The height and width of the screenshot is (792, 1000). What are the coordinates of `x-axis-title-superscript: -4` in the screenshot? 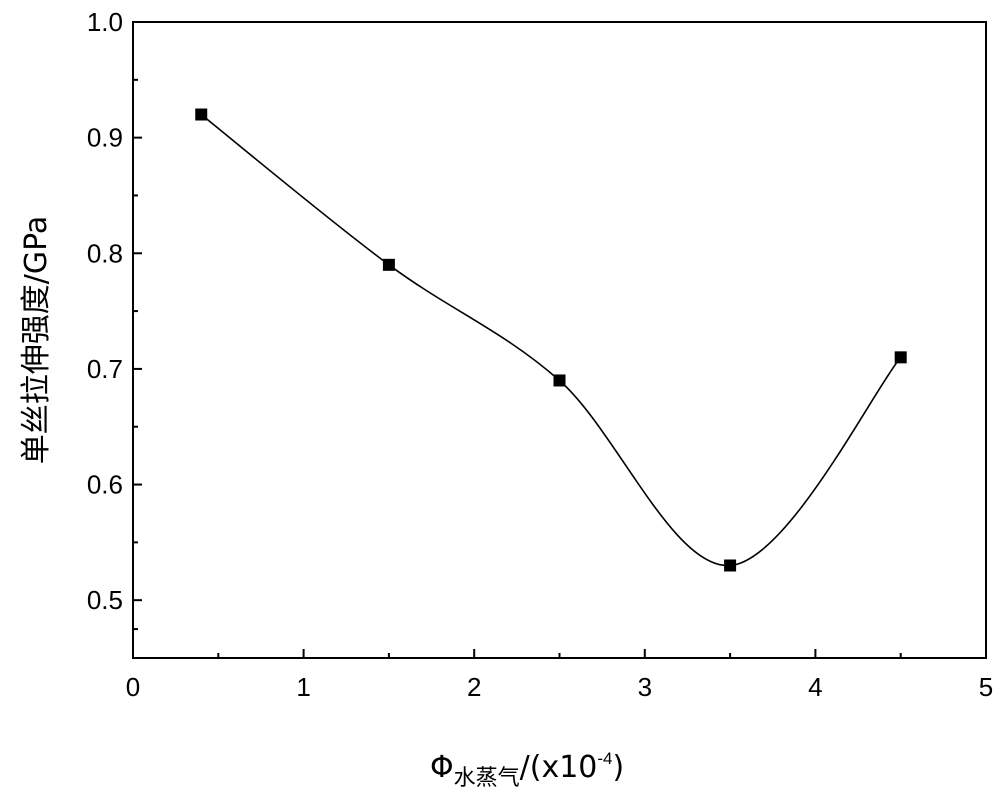 It's located at (604, 758).